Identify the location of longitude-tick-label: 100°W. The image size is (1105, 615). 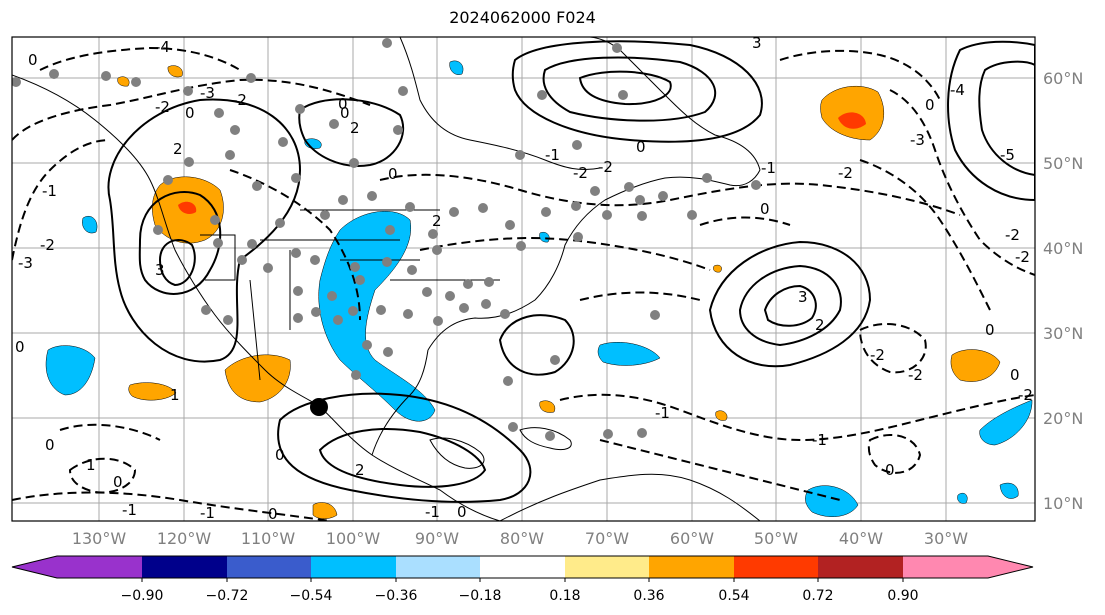
(353, 538).